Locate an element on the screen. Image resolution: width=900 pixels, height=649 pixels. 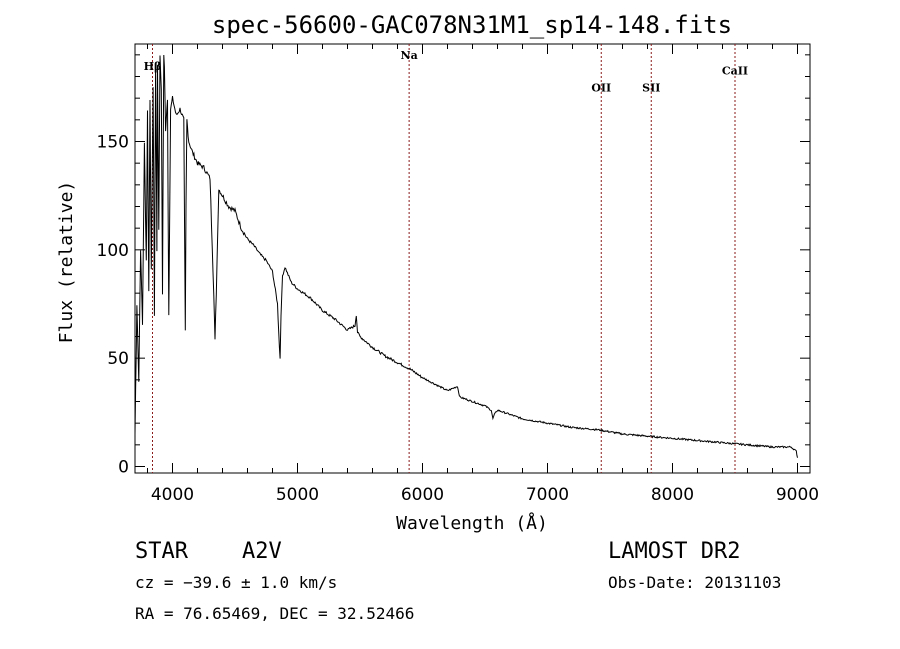
y-axis-label: Flux (relative) is located at coordinates (66, 262).